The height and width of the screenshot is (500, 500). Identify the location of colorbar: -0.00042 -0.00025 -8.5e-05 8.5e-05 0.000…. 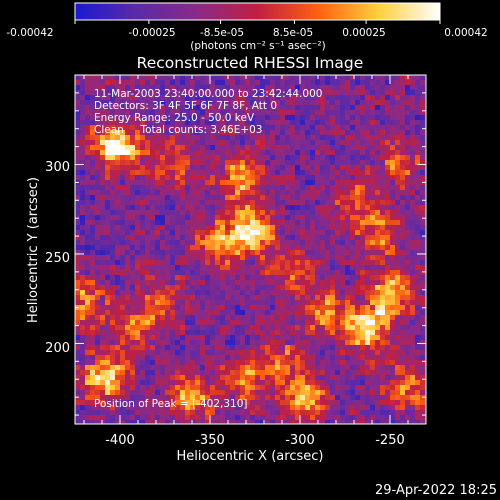
(247, 27).